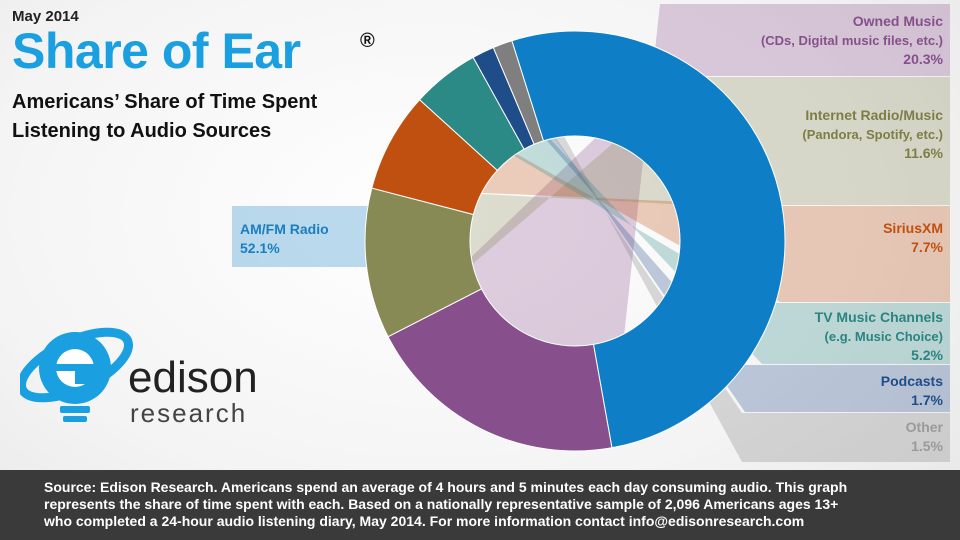 The image size is (960, 540). What do you see at coordinates (284, 229) in the screenshot?
I see `label-name: AM/FM Radio` at bounding box center [284, 229].